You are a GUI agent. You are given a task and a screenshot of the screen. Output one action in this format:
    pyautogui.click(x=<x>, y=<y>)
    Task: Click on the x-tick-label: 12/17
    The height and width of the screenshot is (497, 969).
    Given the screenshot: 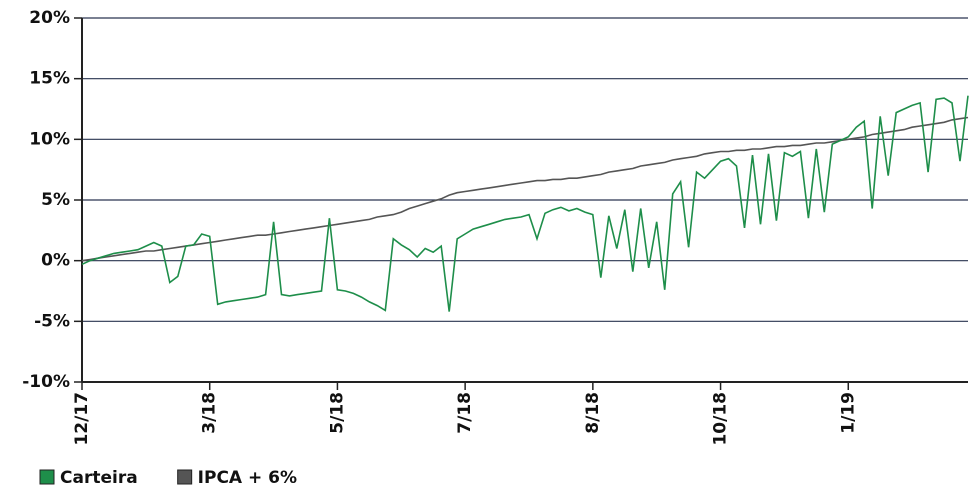 What is the action you would take?
    pyautogui.click(x=82, y=419)
    